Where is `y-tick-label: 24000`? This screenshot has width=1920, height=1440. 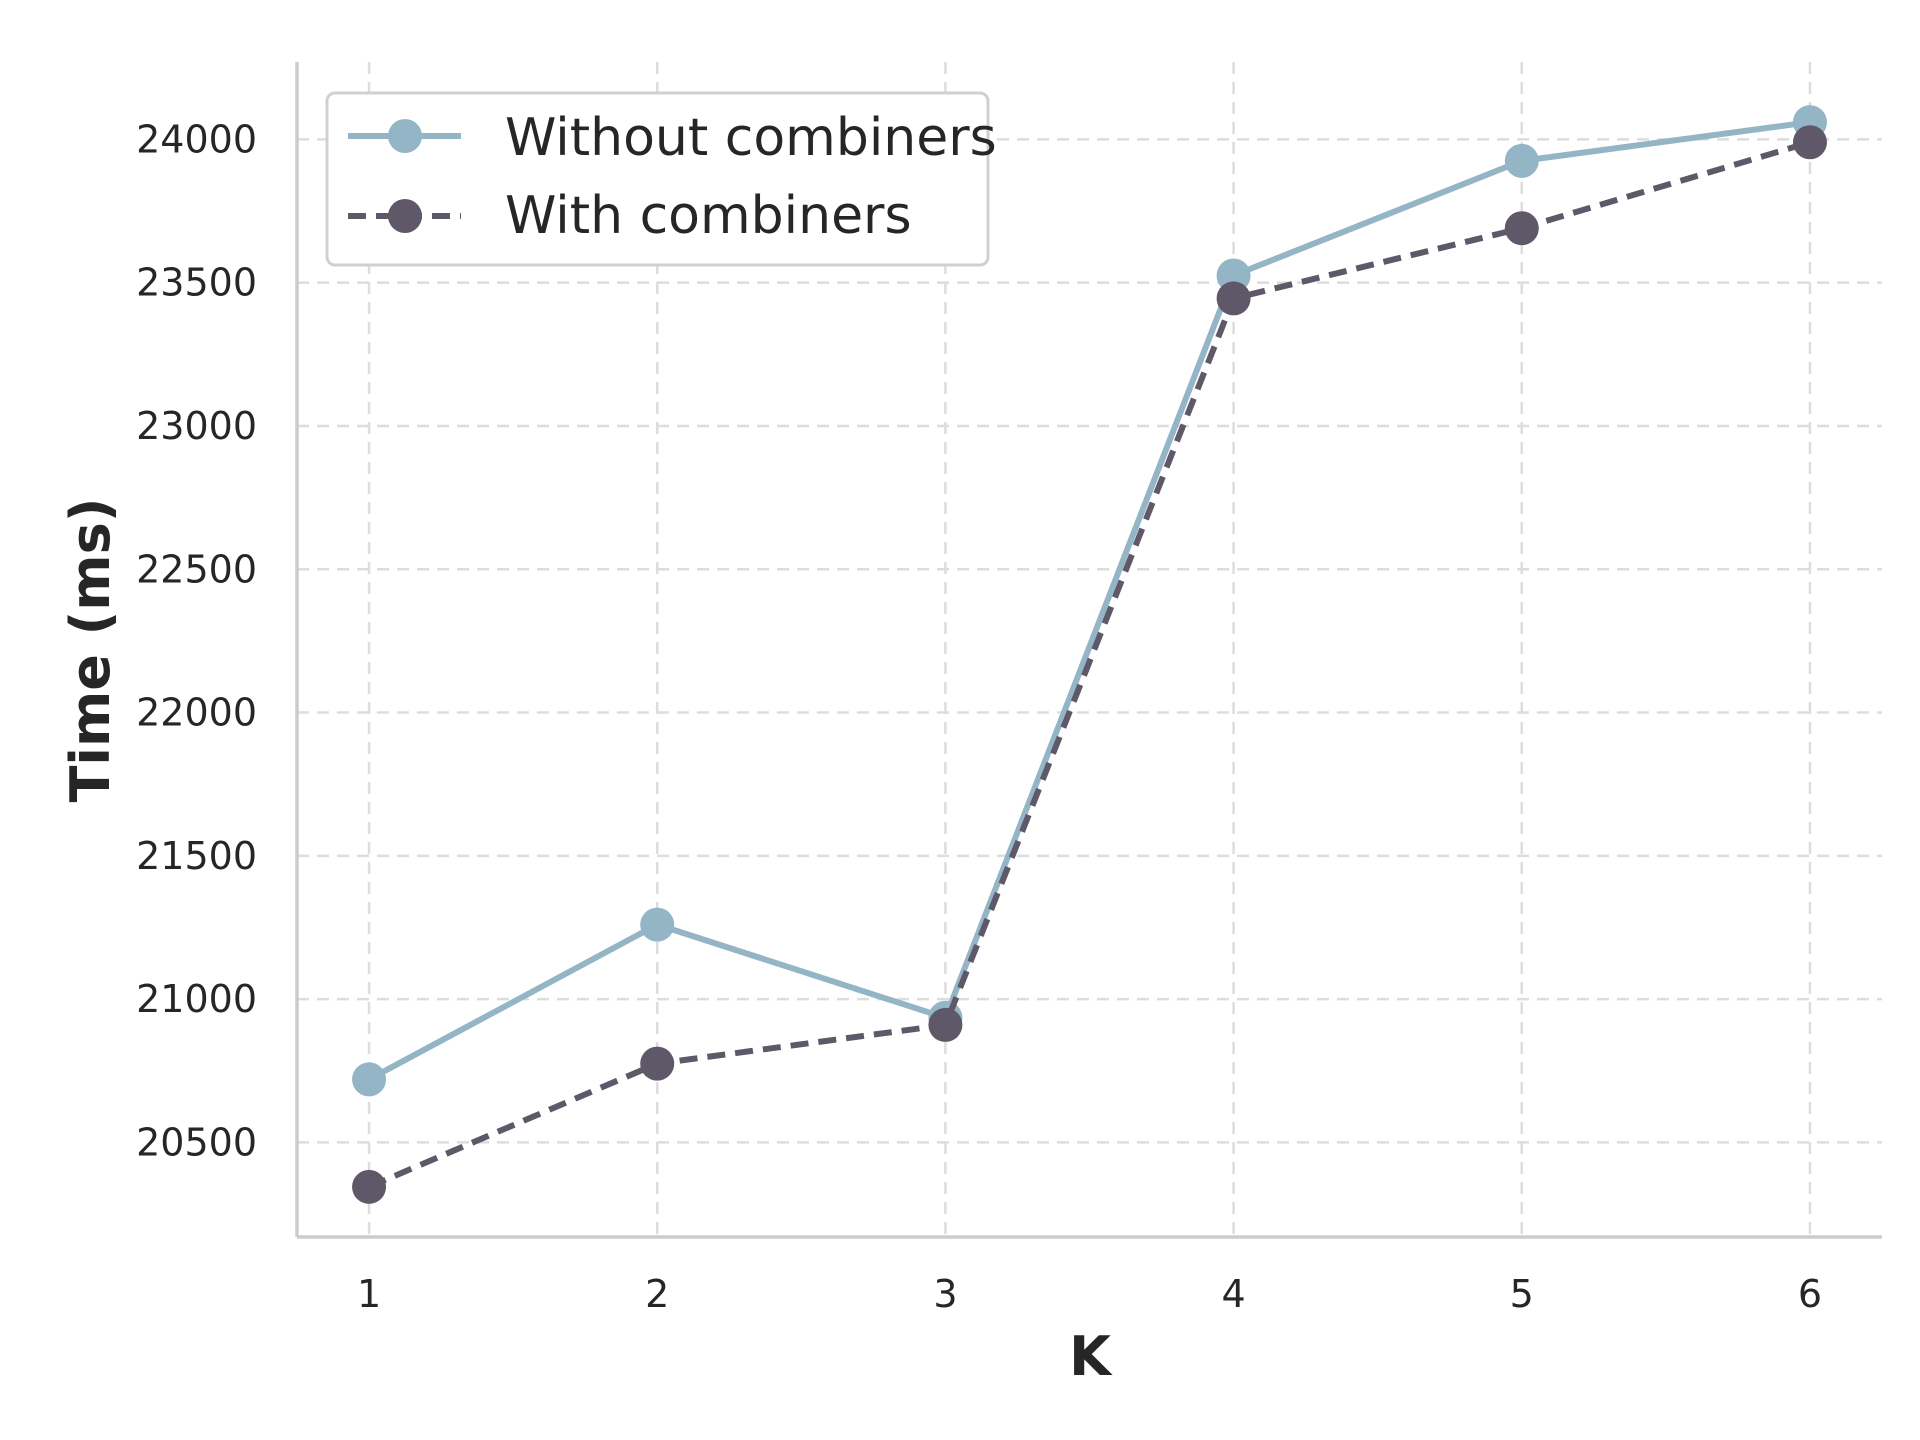 y-tick-label: 24000 is located at coordinates (196, 139).